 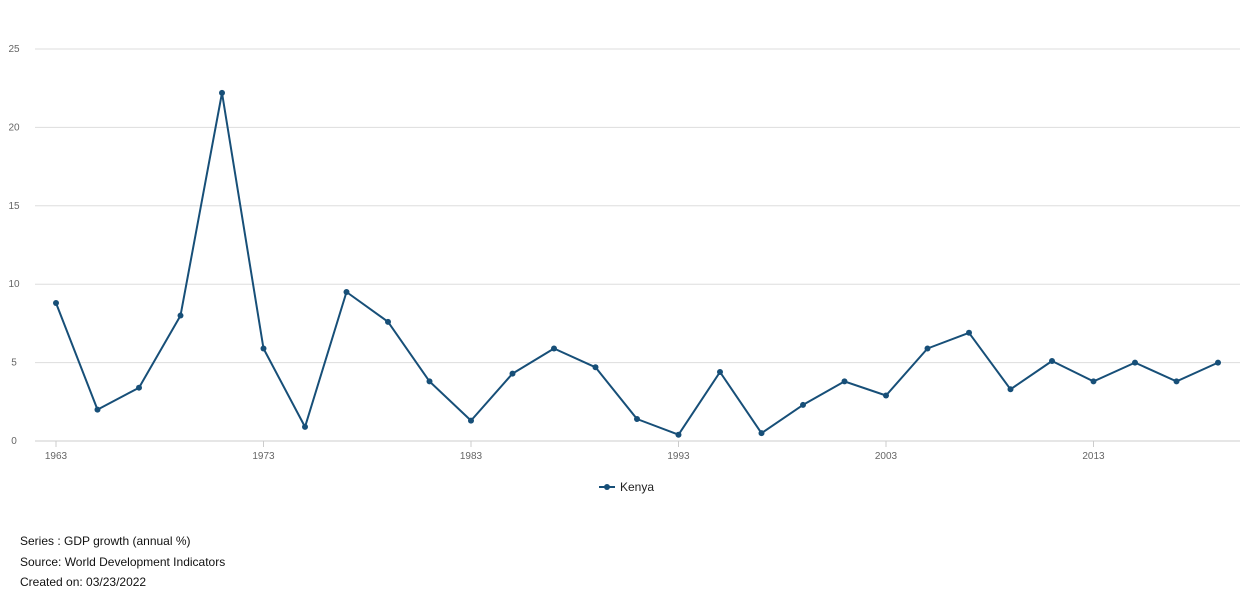 What do you see at coordinates (1093, 381) in the screenshot?
I see `data-point-2013` at bounding box center [1093, 381].